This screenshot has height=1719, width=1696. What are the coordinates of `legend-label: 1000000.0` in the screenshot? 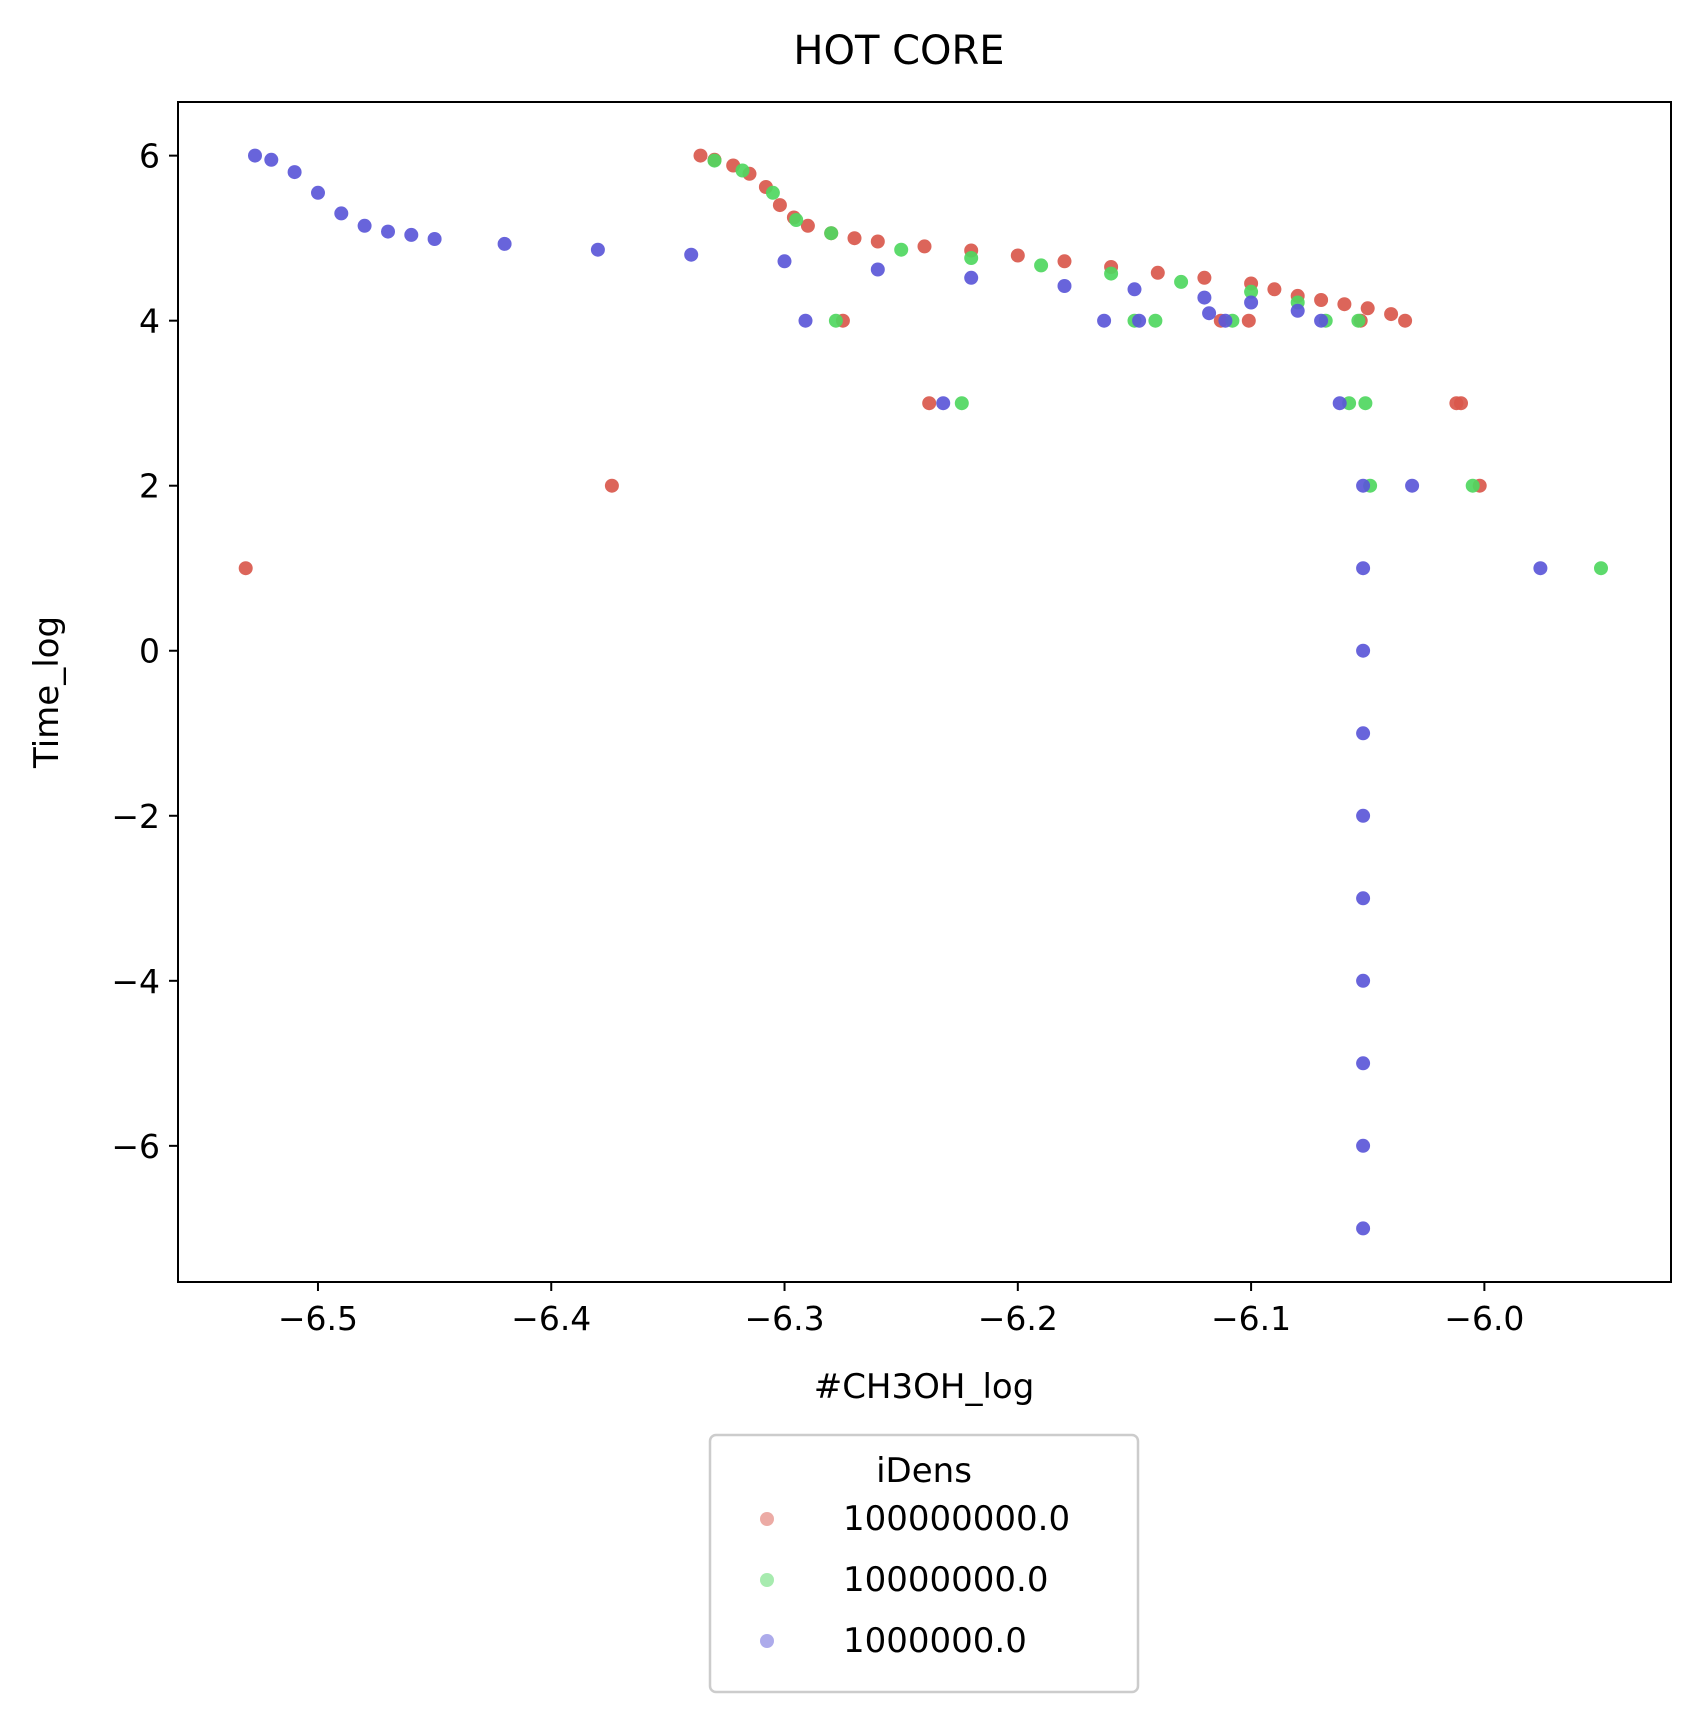 It's located at (935, 1641).